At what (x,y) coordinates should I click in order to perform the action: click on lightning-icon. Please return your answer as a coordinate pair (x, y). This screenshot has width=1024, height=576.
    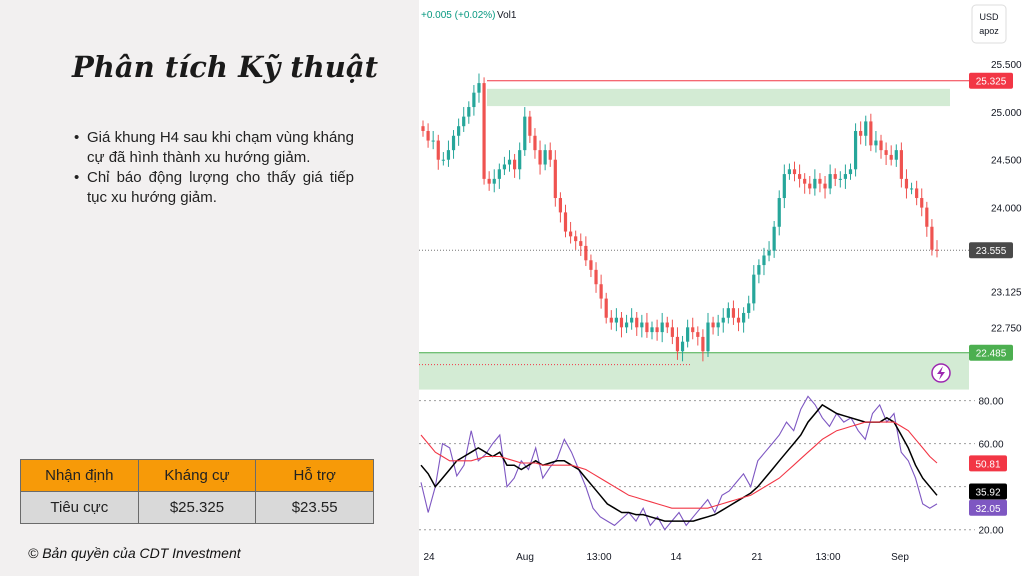
    Looking at the image, I should click on (941, 373).